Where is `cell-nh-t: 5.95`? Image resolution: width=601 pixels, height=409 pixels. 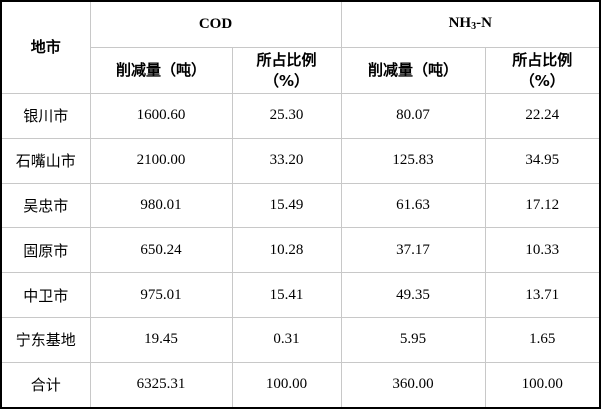
cell-nh-t: 5.95 is located at coordinates (413, 339).